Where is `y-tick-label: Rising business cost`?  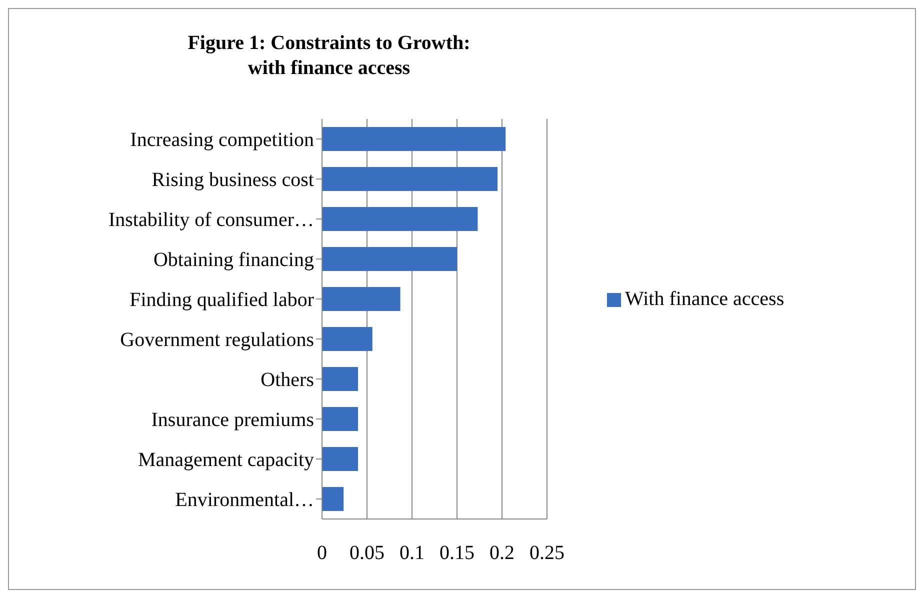 y-tick-label: Rising business cost is located at coordinates (233, 180).